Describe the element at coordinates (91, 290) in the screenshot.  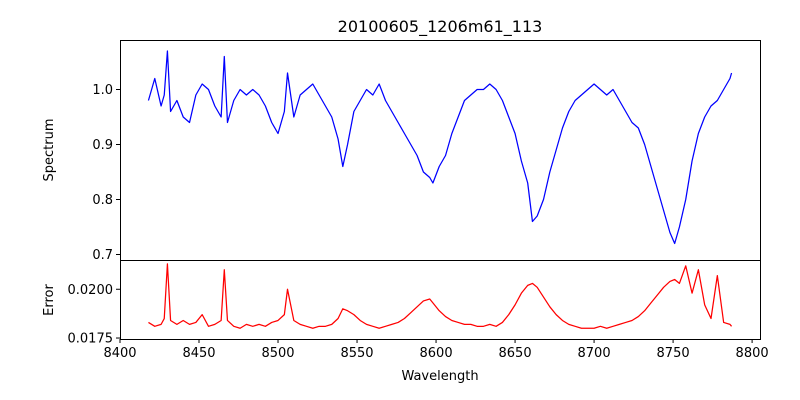
I see `error-y-tick-label: 0.0200` at that location.